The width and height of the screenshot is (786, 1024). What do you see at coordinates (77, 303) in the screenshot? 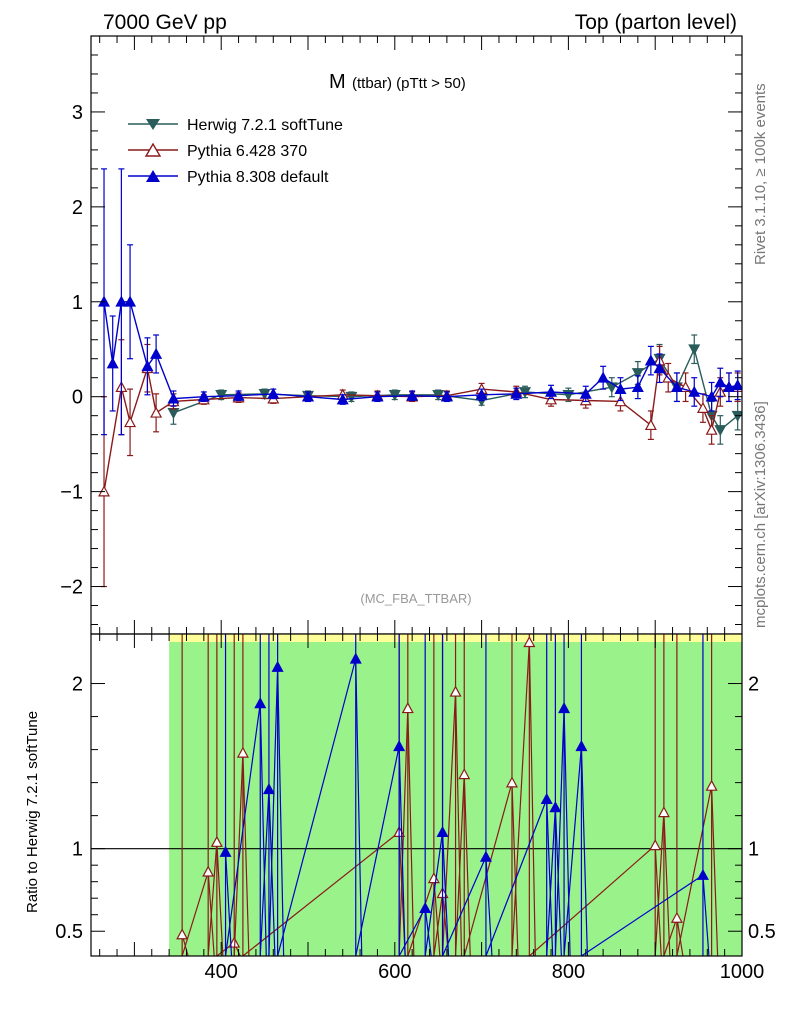
I see `y-tick-label: 1` at bounding box center [77, 303].